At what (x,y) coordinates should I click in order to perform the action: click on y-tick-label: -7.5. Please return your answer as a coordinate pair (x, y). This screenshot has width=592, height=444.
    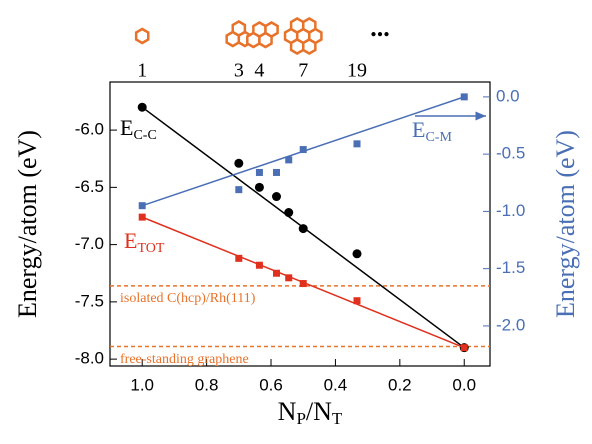
    Looking at the image, I should click on (89, 300).